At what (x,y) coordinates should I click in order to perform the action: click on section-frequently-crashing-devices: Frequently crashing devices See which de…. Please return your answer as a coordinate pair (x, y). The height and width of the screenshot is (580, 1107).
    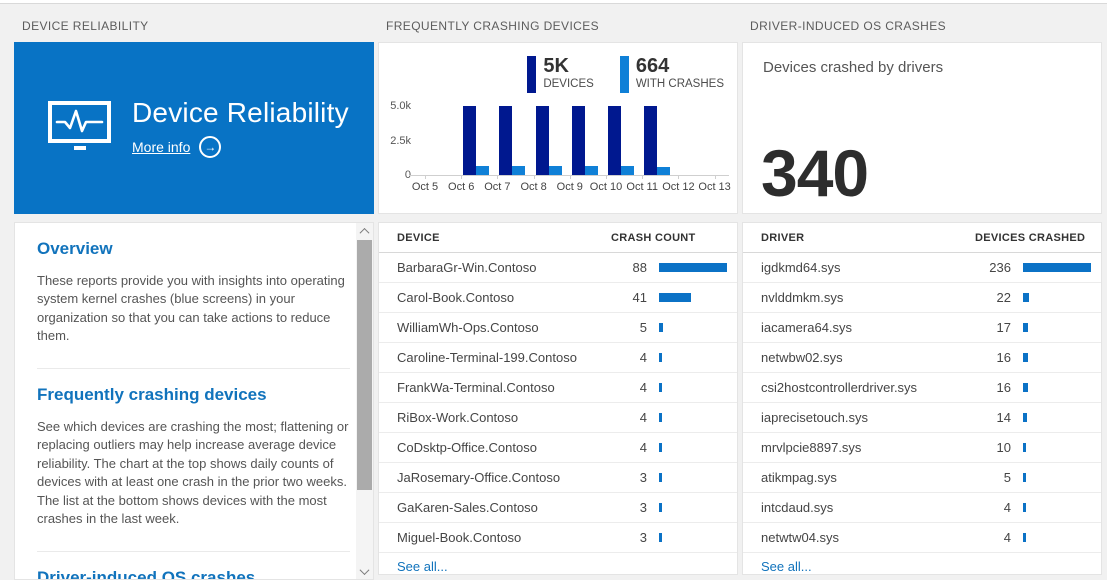
    Looking at the image, I should click on (193, 460).